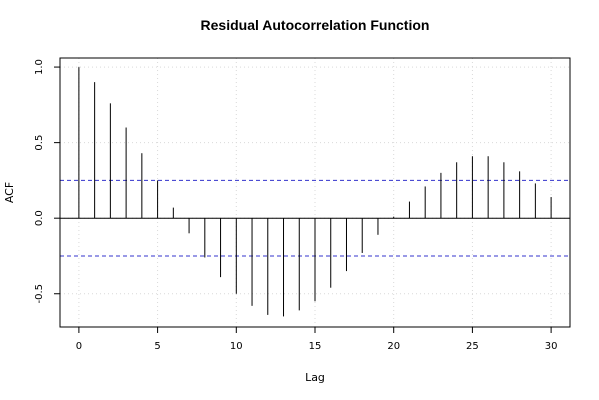  Describe the element at coordinates (9, 192) in the screenshot. I see `y-axis-label: ACF` at that location.